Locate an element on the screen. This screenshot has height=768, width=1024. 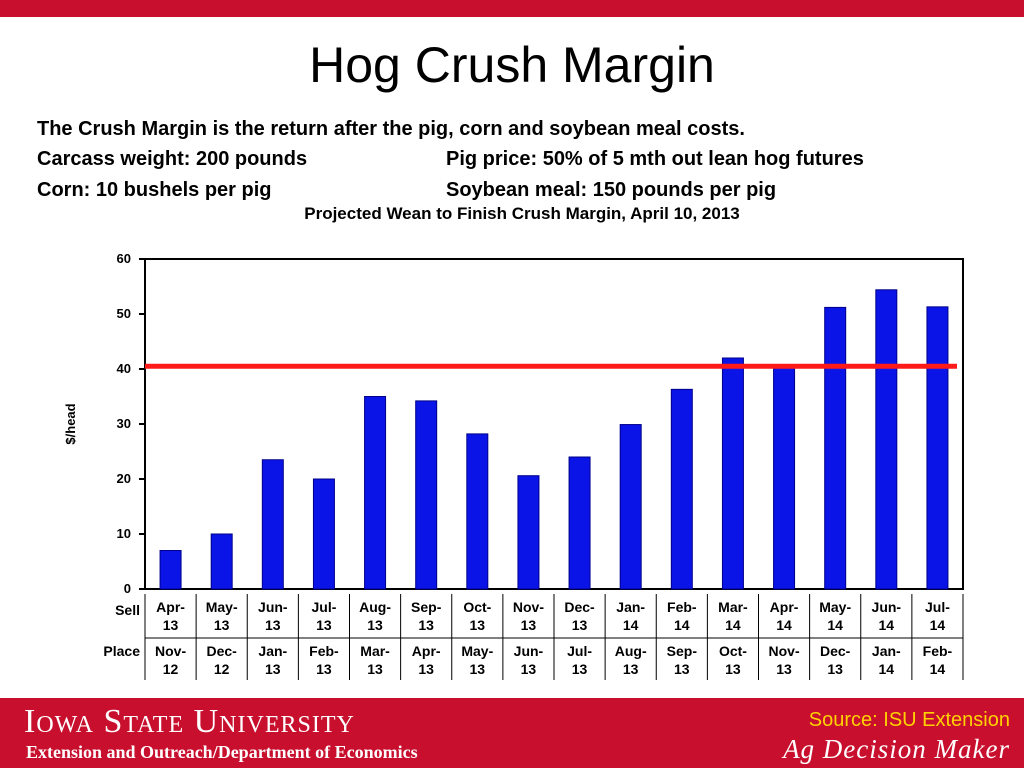
place-label-month: Oct- is located at coordinates (733, 651).